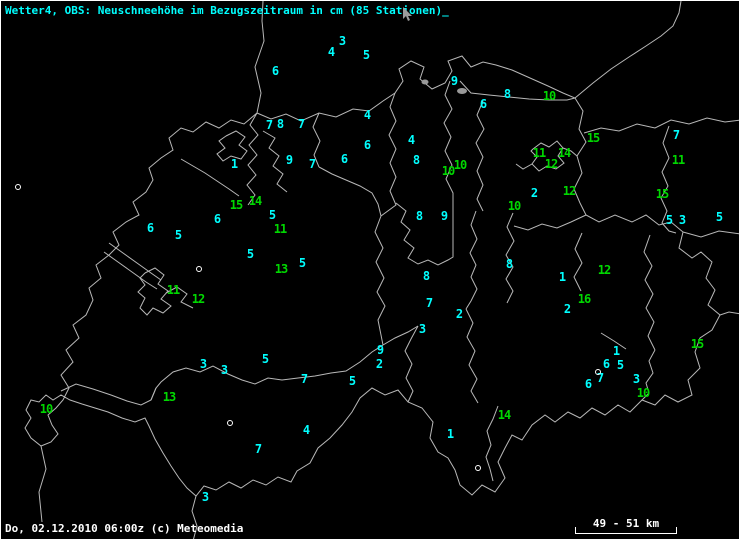  Describe the element at coordinates (584, 299) in the screenshot. I see `station-value: 16` at that location.